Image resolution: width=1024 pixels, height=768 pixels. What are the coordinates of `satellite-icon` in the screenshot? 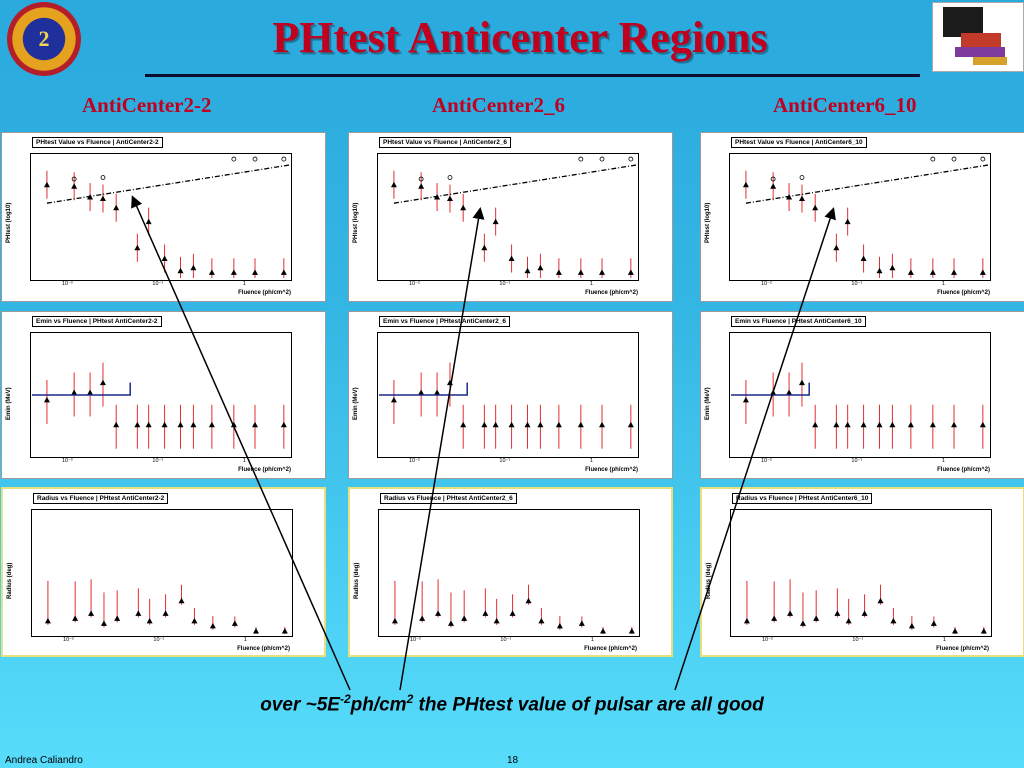 It's located at (975, 36).